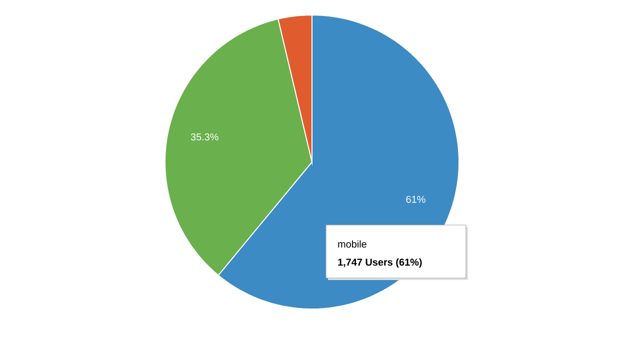 Image resolution: width=626 pixels, height=350 pixels. I want to click on text: 1,747 Users (61%), so click(380, 263).